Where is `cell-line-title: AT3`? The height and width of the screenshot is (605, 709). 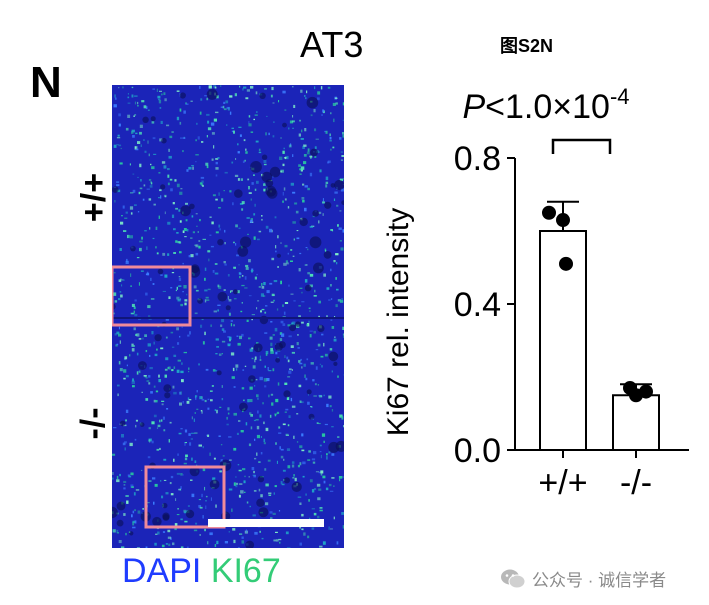
cell-line-title: AT3 is located at coordinates (332, 44).